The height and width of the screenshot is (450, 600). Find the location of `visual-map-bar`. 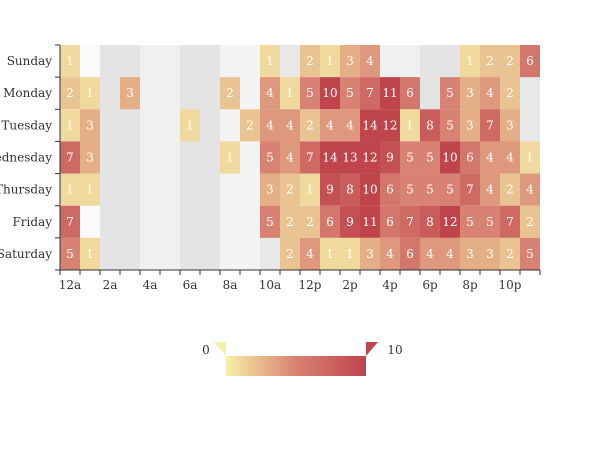

visual-map-bar is located at coordinates (296, 366).